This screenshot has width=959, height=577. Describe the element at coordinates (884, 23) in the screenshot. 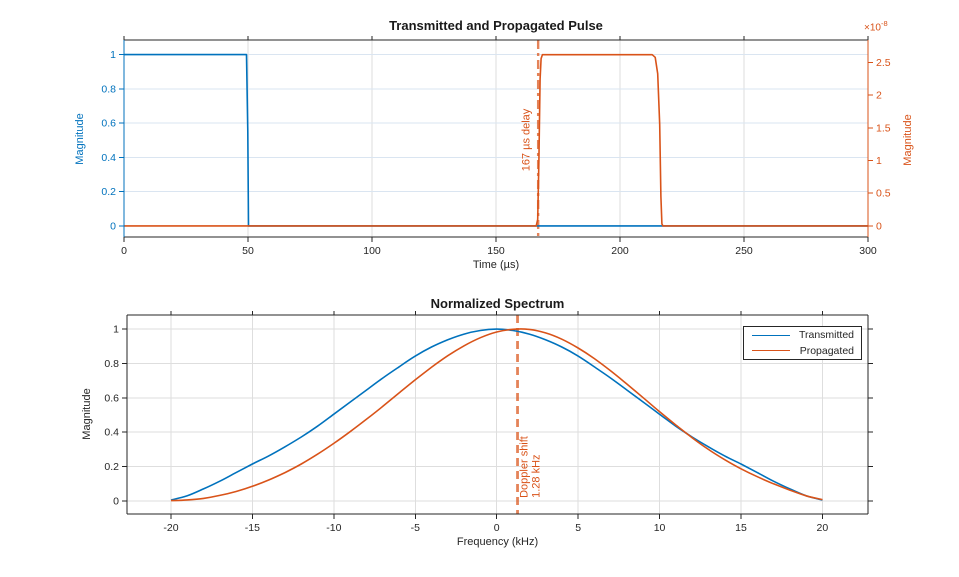

I see `exponent-power: -8` at that location.